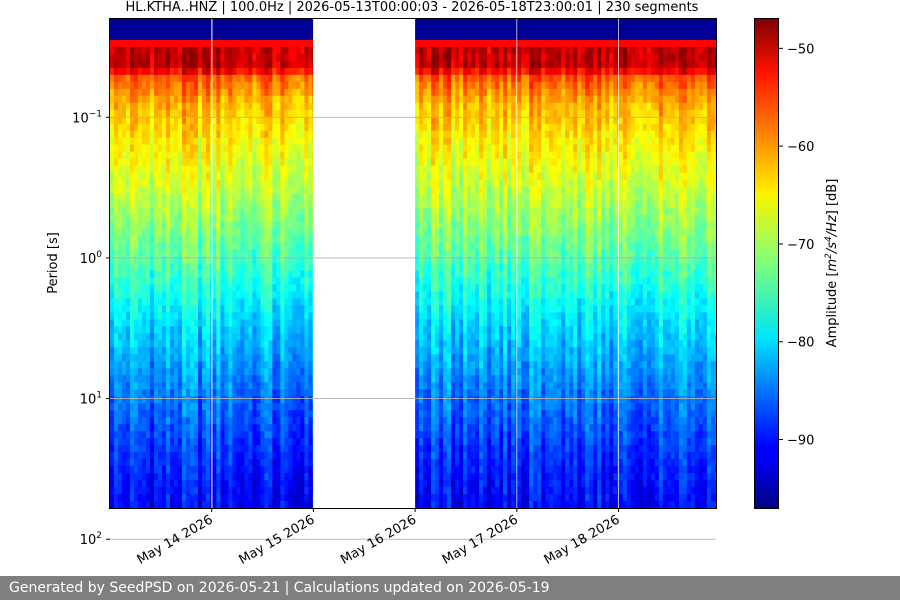  Describe the element at coordinates (582, 539) in the screenshot. I see `x-tick-label: May 18 2026` at that location.